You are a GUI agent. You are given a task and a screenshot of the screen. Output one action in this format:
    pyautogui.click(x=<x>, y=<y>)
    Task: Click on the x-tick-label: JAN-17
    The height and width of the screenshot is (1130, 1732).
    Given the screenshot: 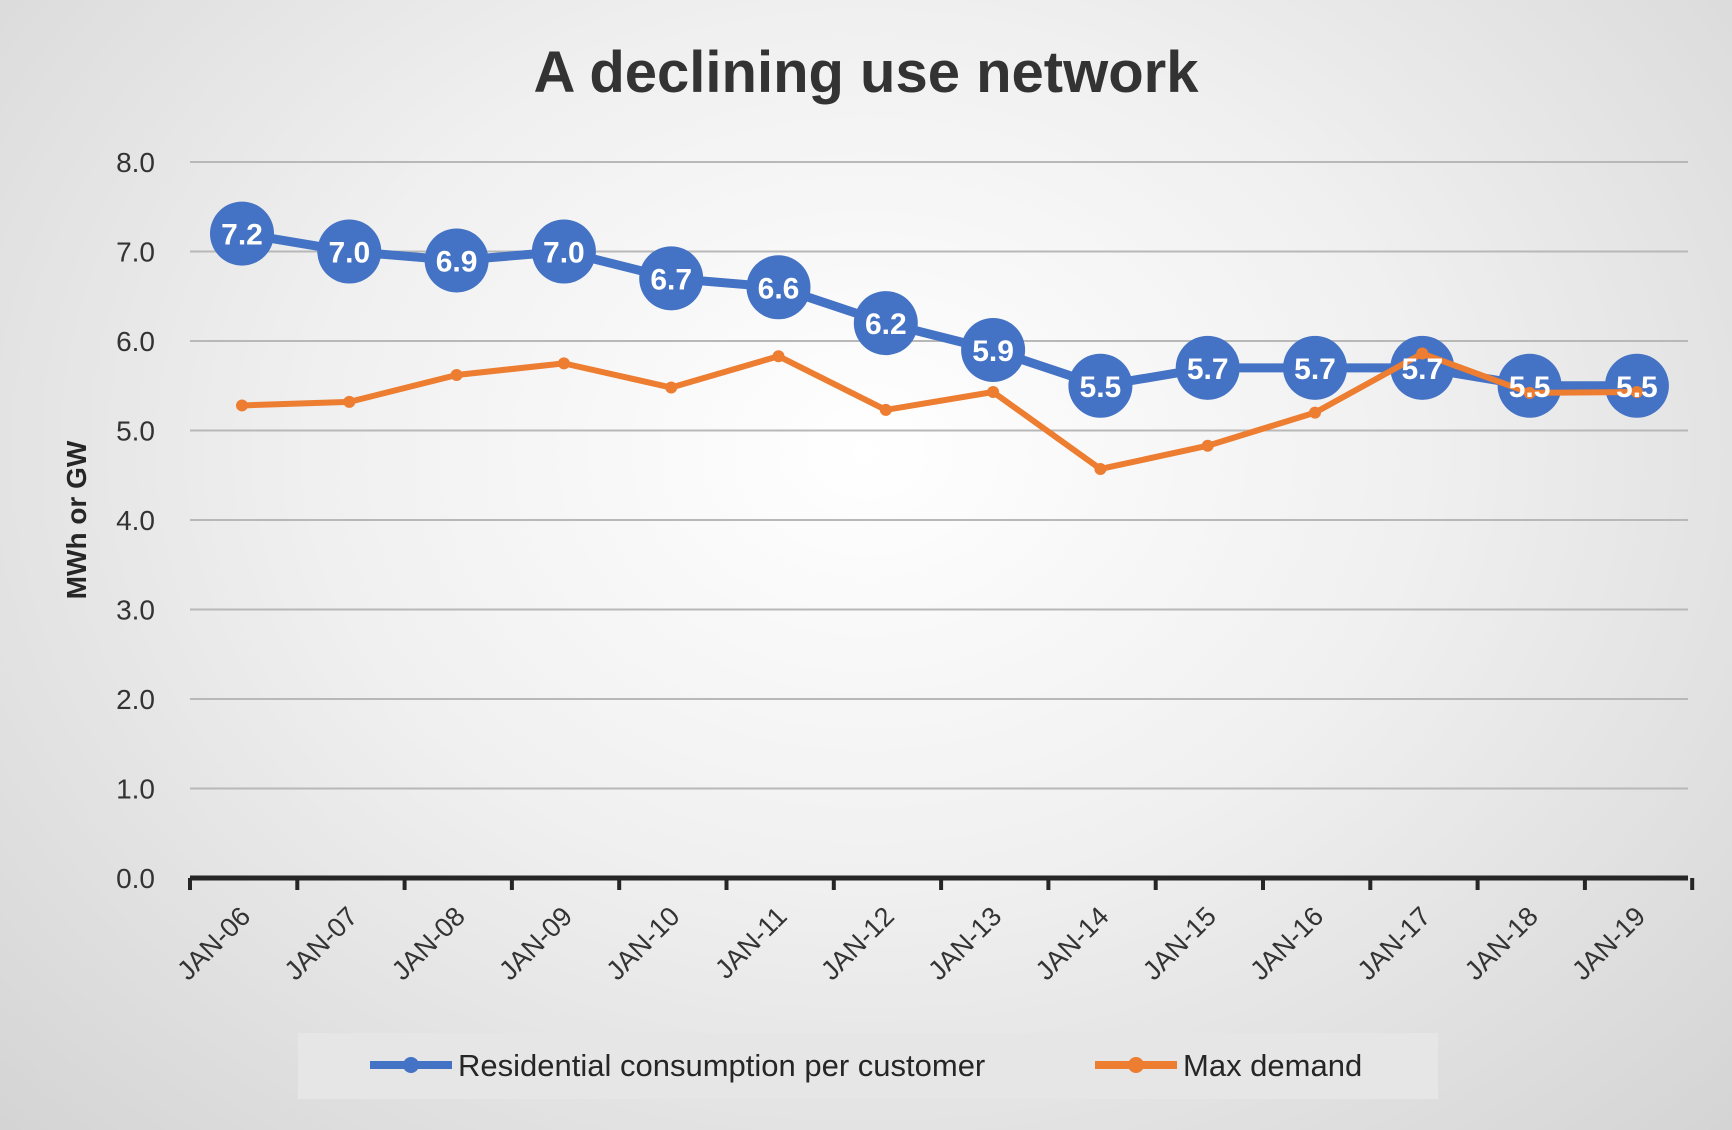 What is the action you would take?
    pyautogui.click(x=1394, y=943)
    